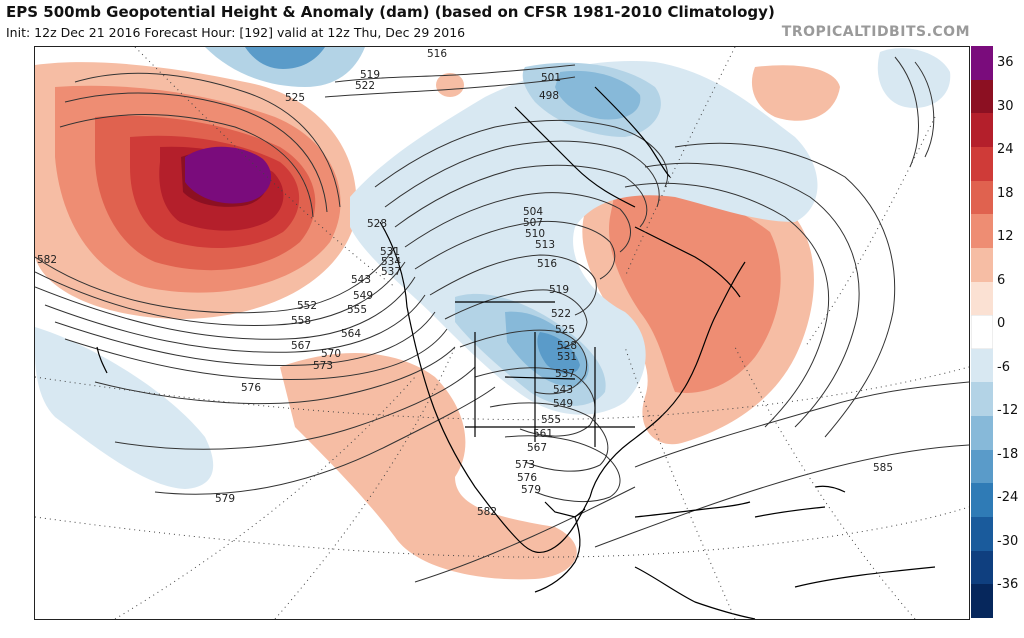 This screenshot has width=1024, height=638. I want to click on colorbar: 36 30 24 18 12 6 0 -6 -12 -18 -24 -30 -36, so click(995, 332).